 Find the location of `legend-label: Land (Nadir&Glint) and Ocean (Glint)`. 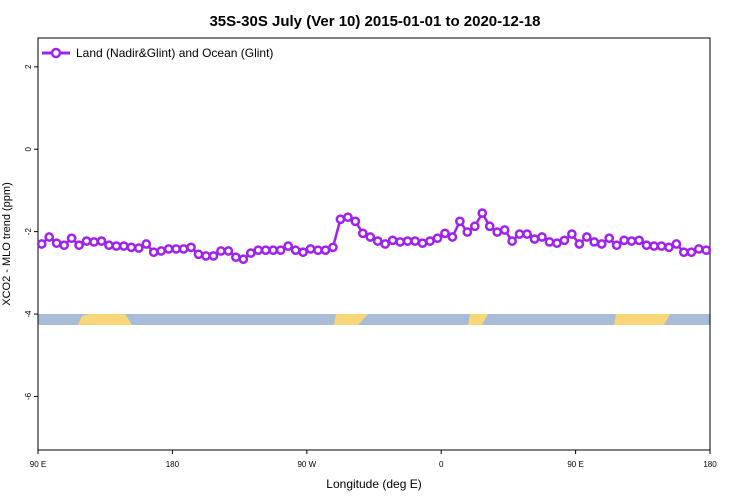

legend-label: Land (Nadir&Glint) and Ocean (Glint) is located at coordinates (174, 53).